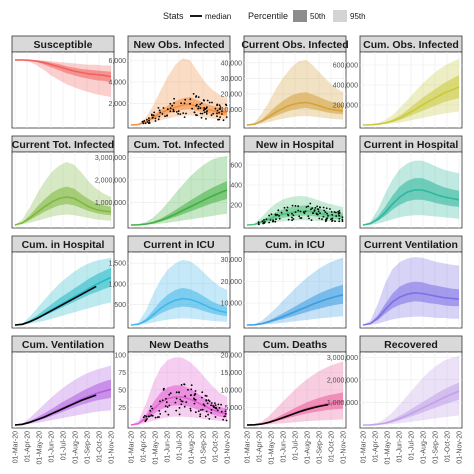 The height and width of the screenshot is (474, 474). Describe the element at coordinates (233, 408) in the screenshot. I see `y-tick-label-cum-deaths: 5,000` at that location.